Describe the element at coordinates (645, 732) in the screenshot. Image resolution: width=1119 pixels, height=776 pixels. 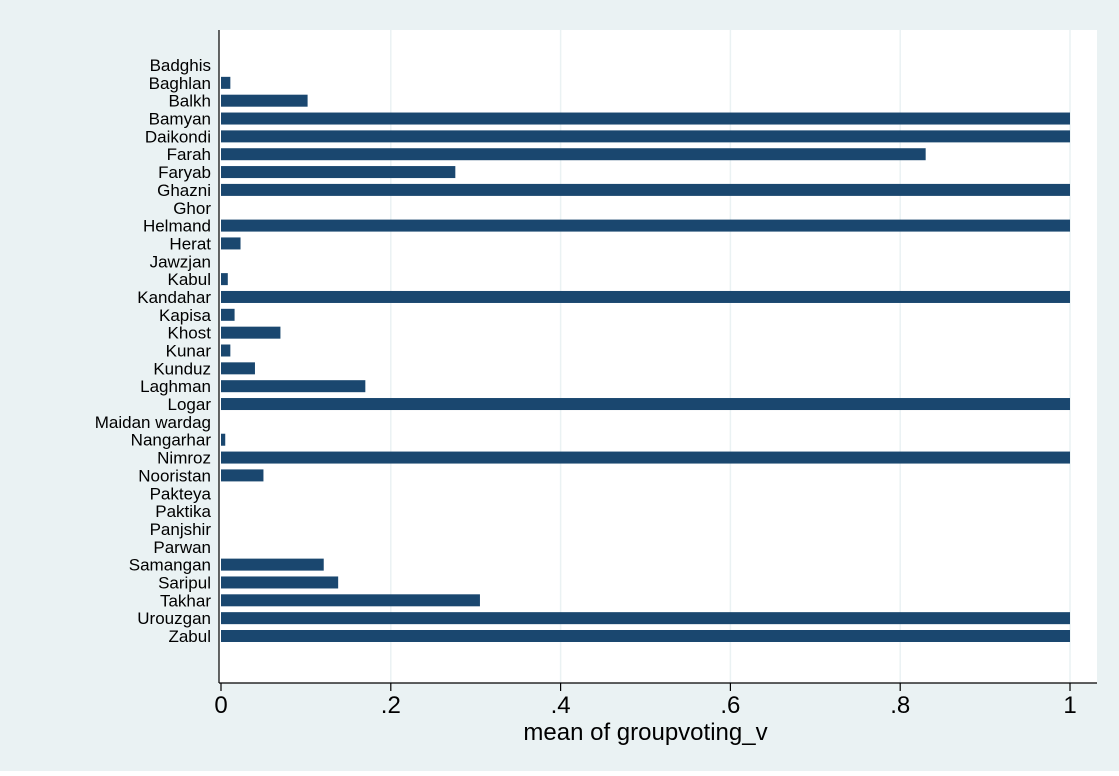
I see `x-axis-title: mean of groupvoting_v` at that location.